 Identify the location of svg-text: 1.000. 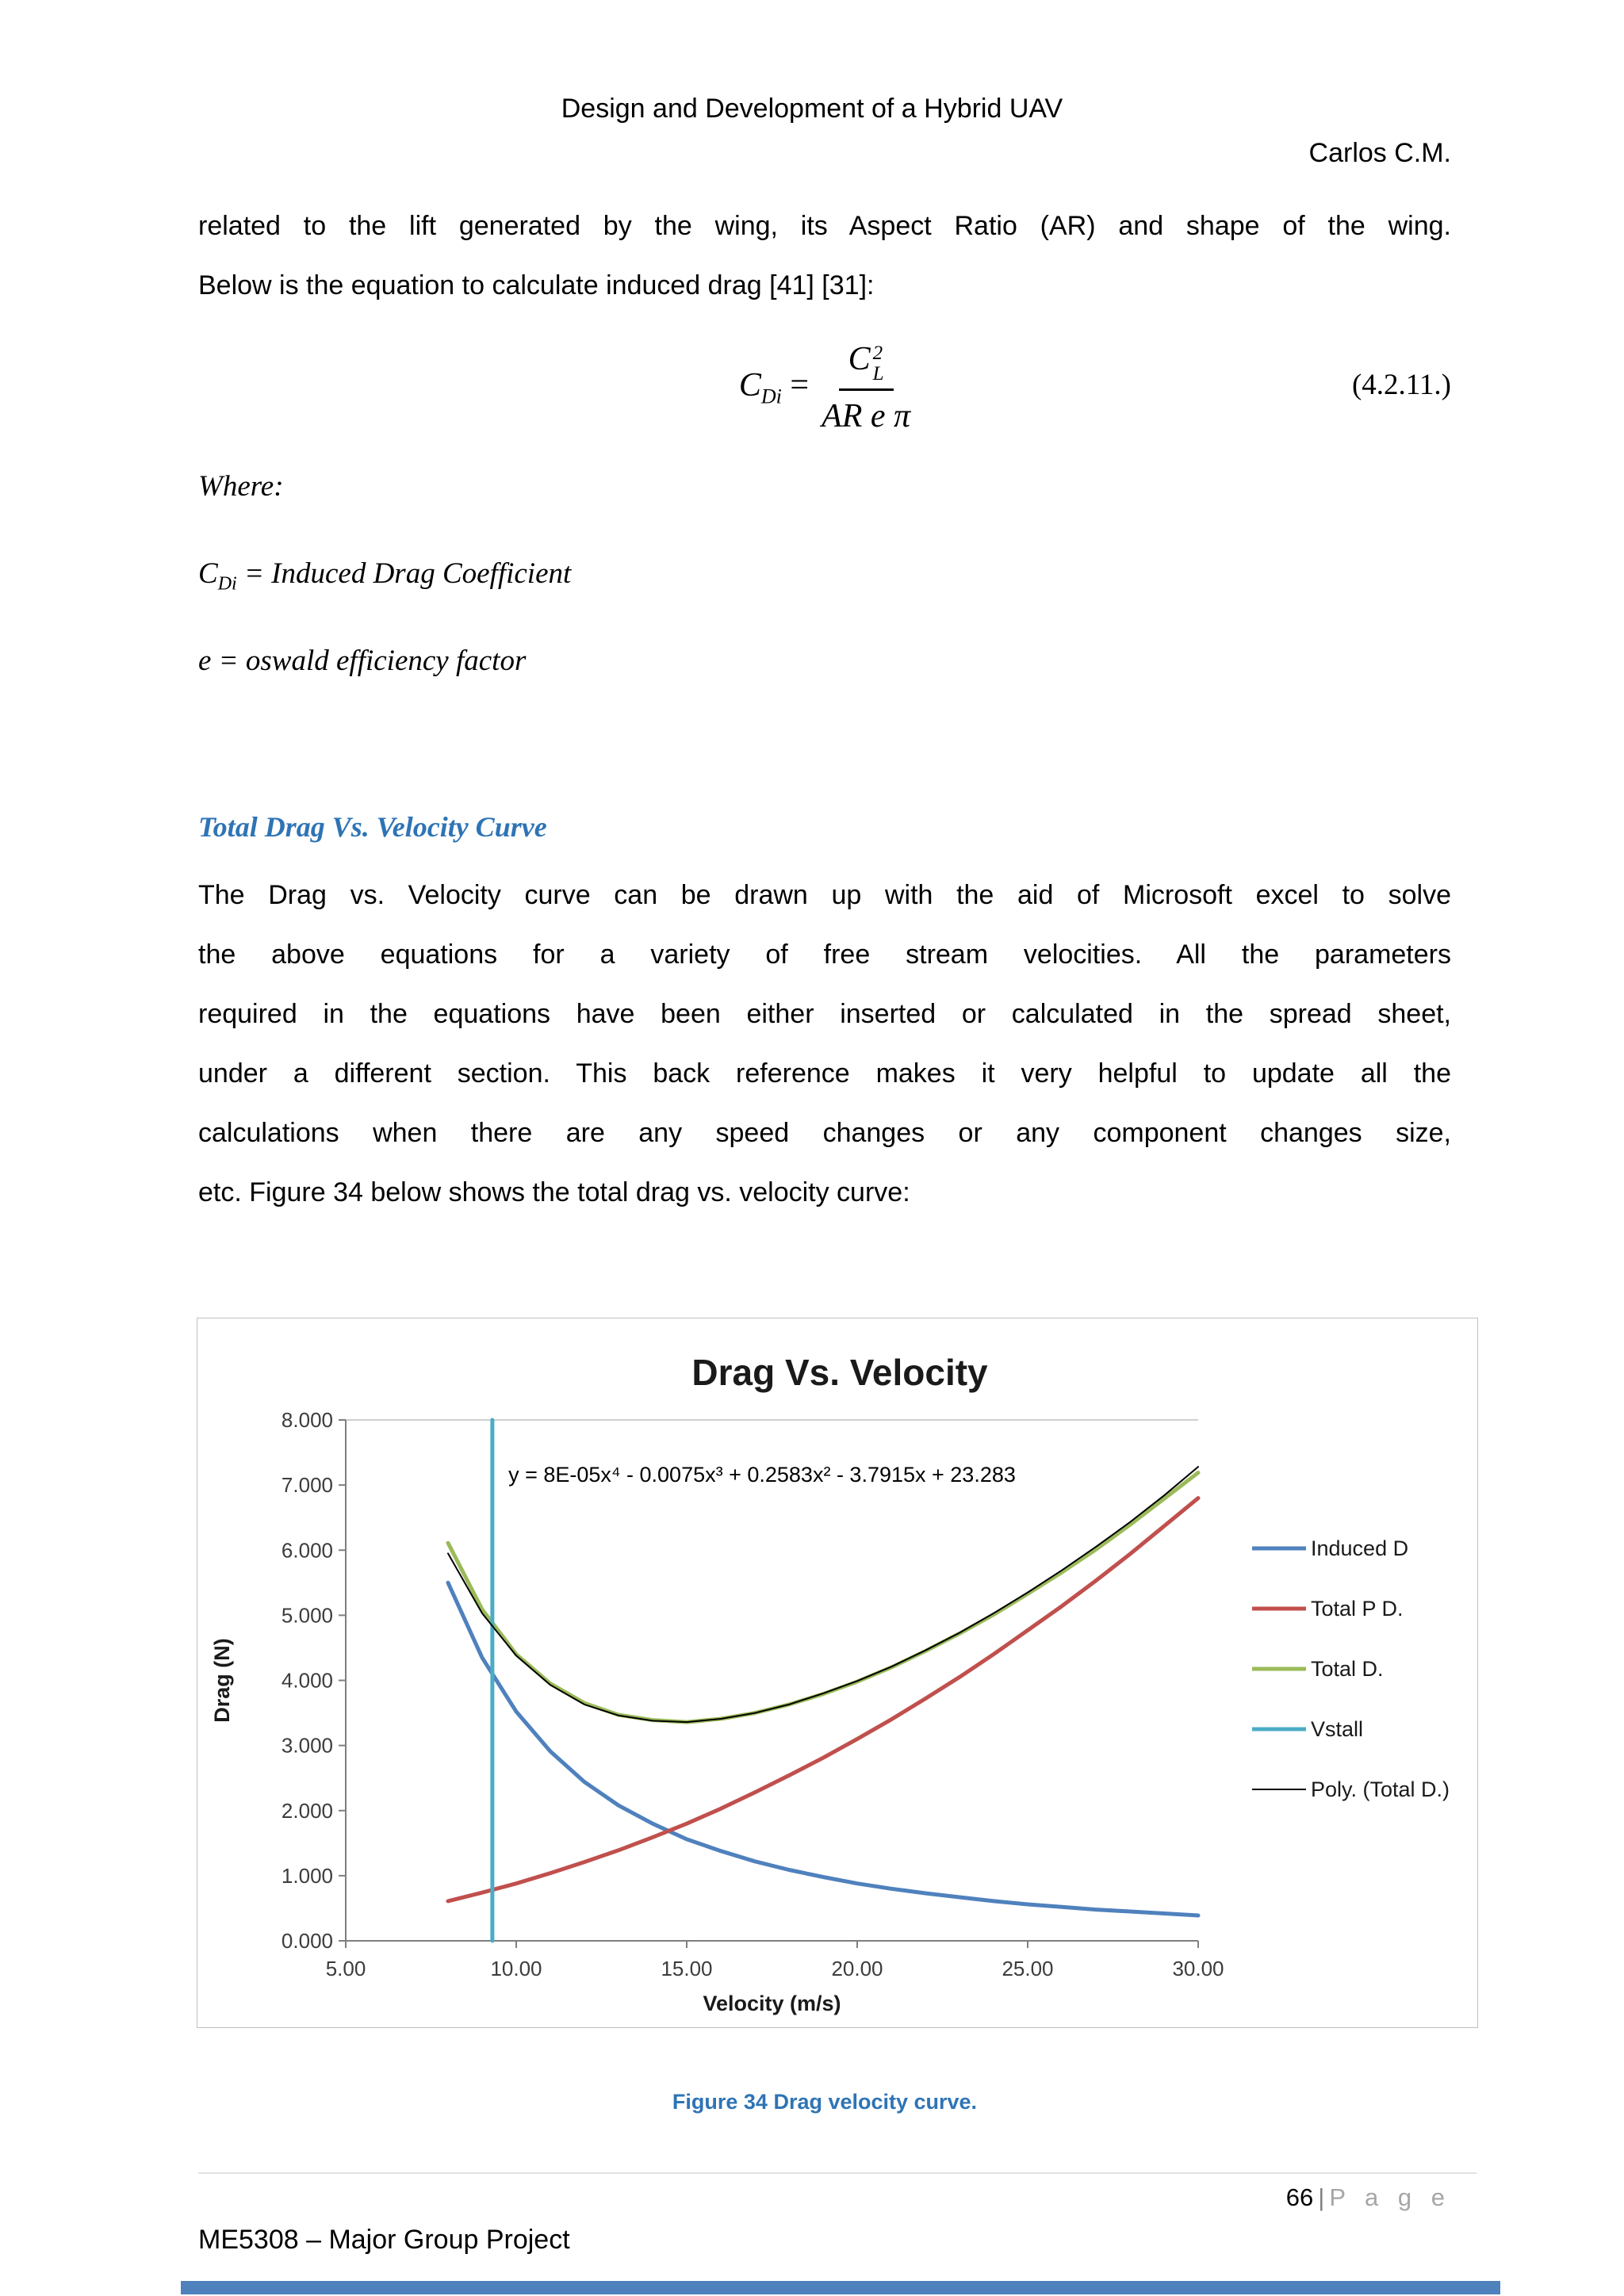
(307, 1876).